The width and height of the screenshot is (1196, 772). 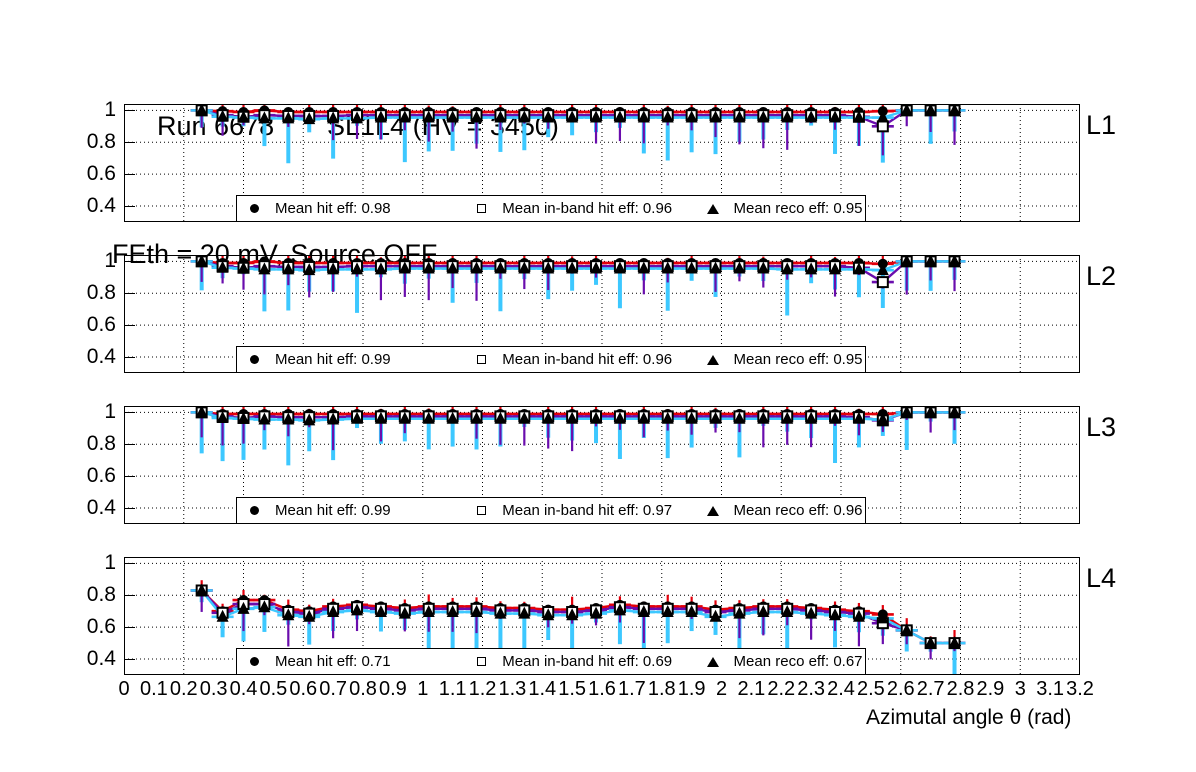 I want to click on x-tick-label: 2.3, so click(x=811, y=689).